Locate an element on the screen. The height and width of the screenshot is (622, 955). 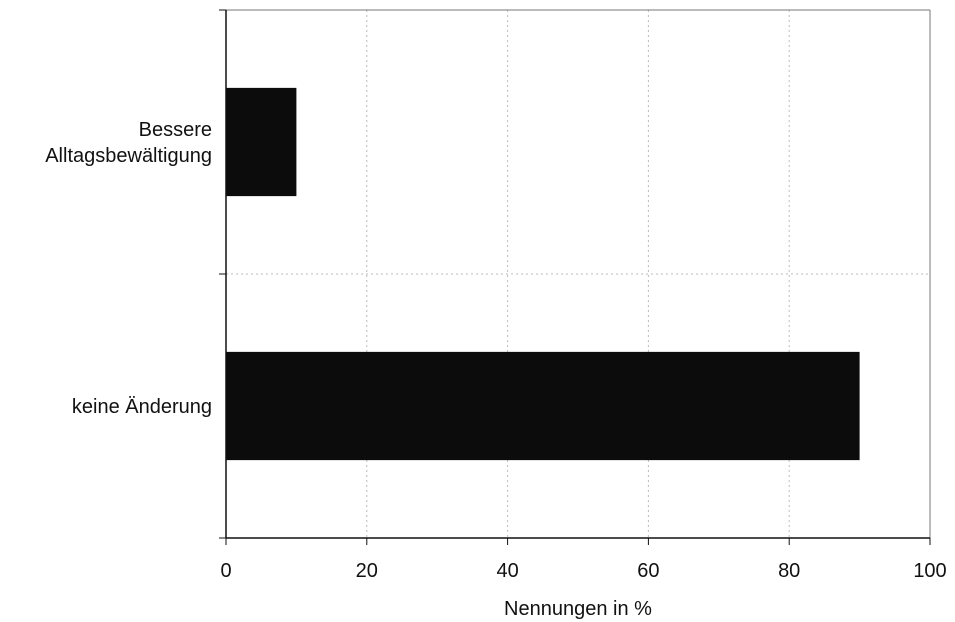
x-ticks: 0 20 40 60 80 100 is located at coordinates (583, 560).